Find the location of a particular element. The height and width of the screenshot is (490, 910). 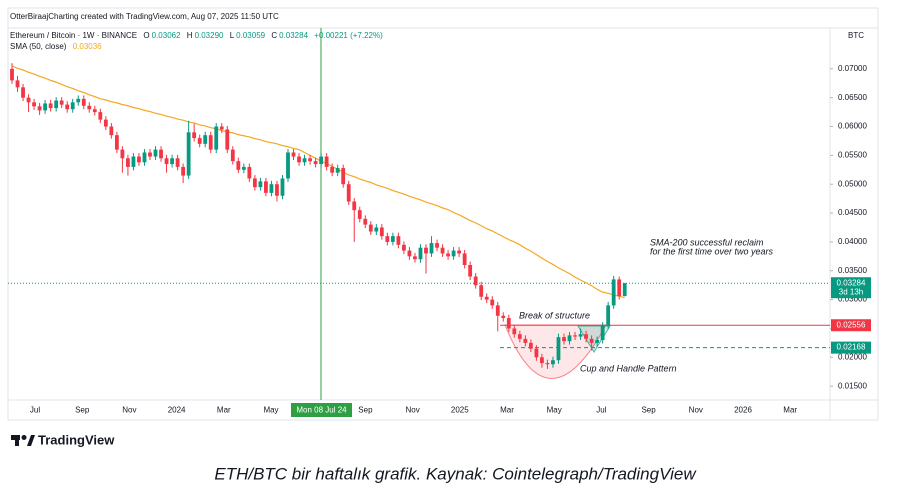

currency: BTC is located at coordinates (856, 35).